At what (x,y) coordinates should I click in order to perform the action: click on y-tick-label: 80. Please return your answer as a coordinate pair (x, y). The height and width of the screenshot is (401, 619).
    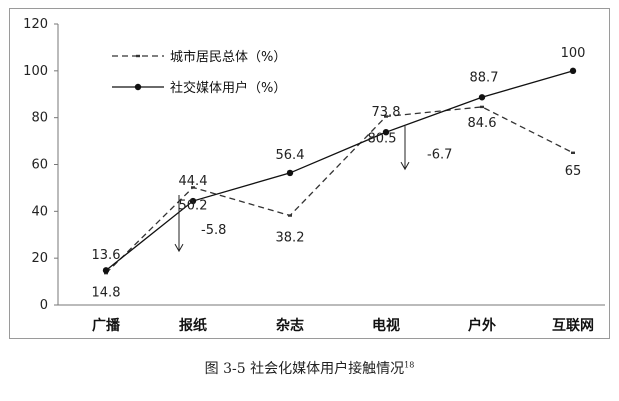
    Looking at the image, I should click on (39, 118).